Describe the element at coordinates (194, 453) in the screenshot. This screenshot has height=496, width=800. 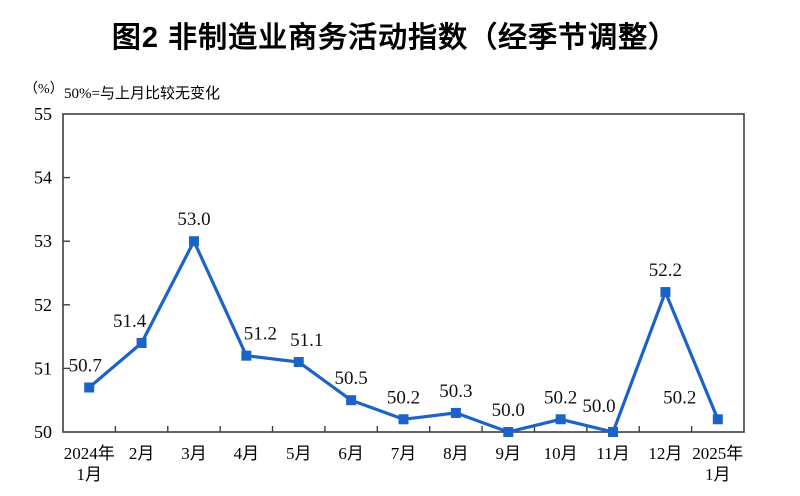
I see `x-tick-label: 3月` at that location.